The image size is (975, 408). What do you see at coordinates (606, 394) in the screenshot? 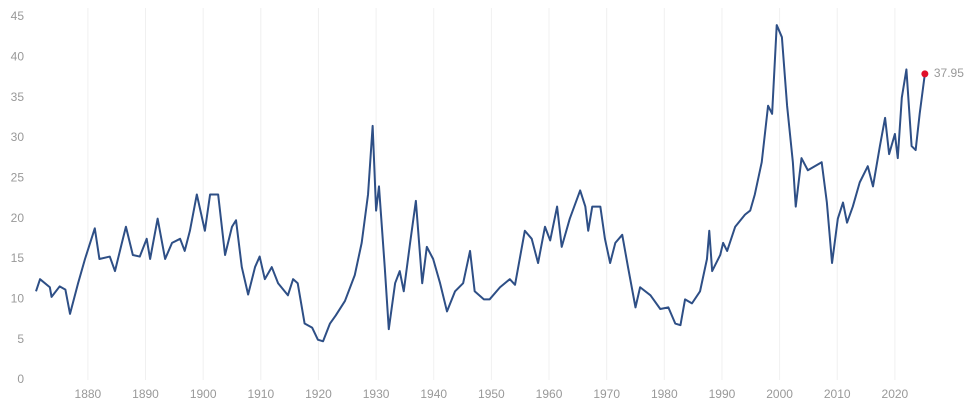
I see `x-tick-label: 1970` at bounding box center [606, 394].